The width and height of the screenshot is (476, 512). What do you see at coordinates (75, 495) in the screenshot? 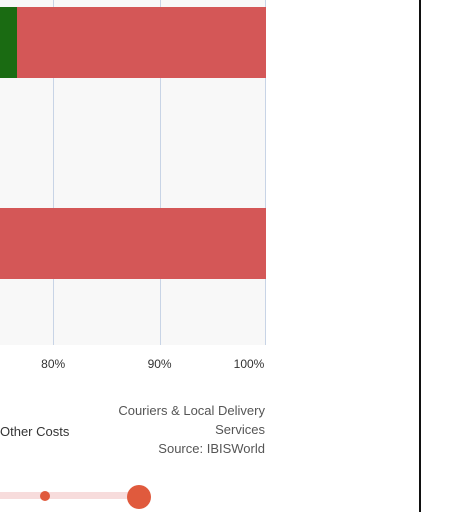
I see `timeline-slider-track` at bounding box center [75, 495].